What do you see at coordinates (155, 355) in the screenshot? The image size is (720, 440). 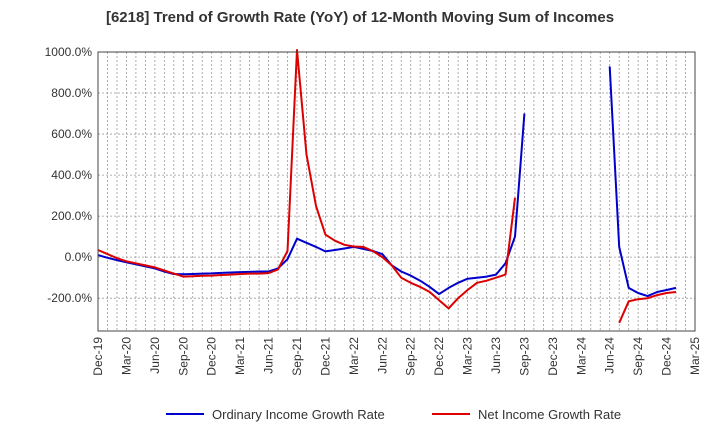 I see `x-tick-label: Jun-20` at bounding box center [155, 355].